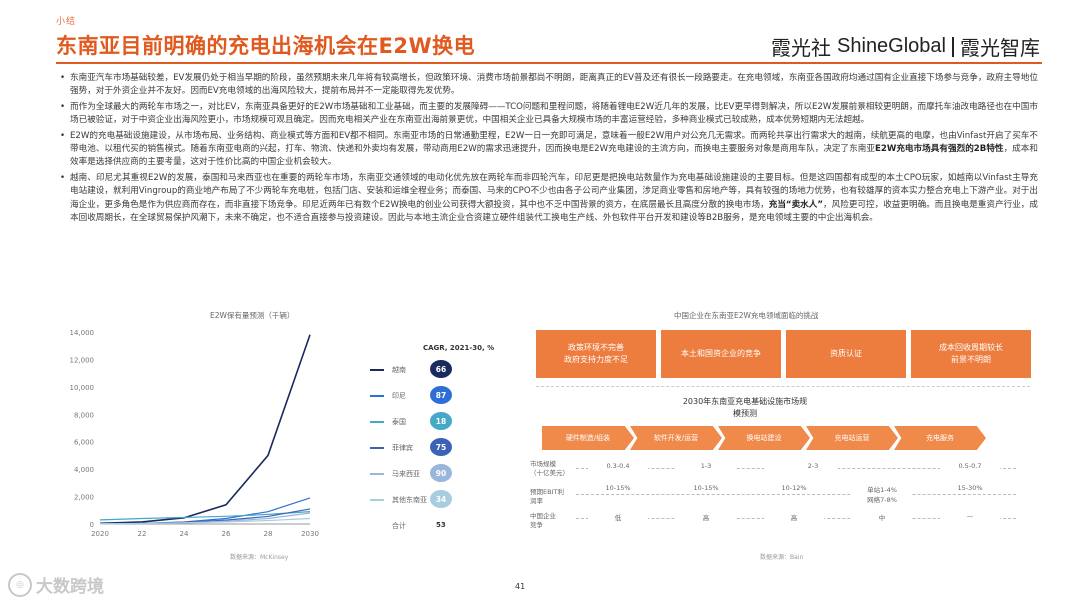 The height and width of the screenshot is (607, 1080). What do you see at coordinates (441, 473) in the screenshot?
I see `cagr-bubble: 90` at bounding box center [441, 473].